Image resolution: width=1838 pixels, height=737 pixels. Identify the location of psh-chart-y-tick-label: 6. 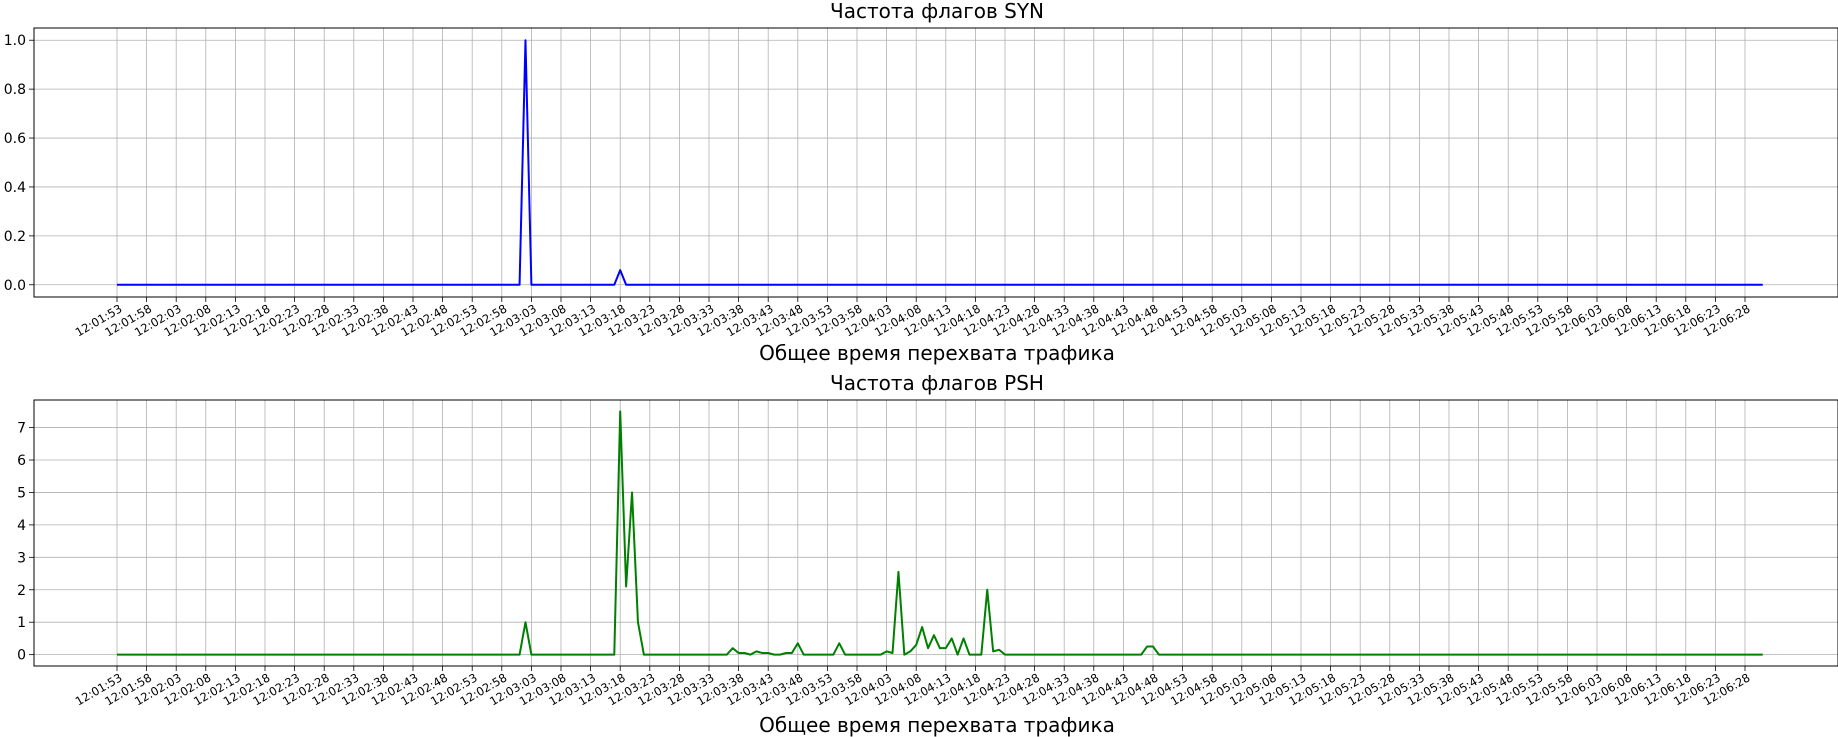
(21, 461).